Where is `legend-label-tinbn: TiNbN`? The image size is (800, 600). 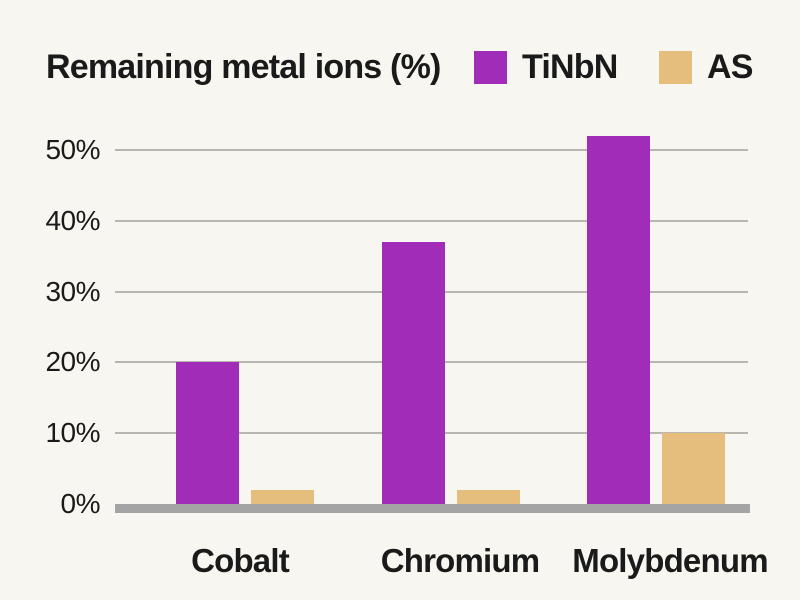
legend-label-tinbn: TiNbN is located at coordinates (570, 67).